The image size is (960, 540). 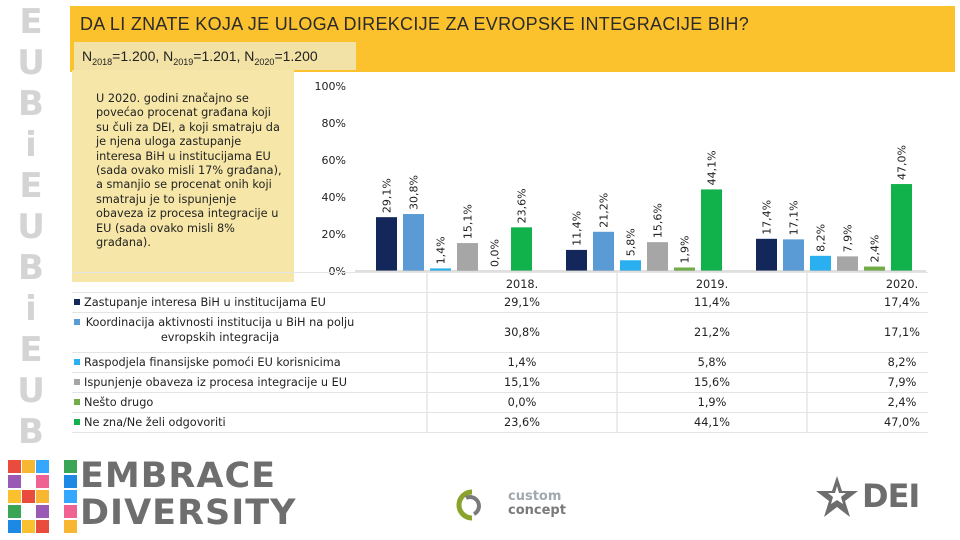 I want to click on table-cell: 47,0%, so click(x=902, y=422).